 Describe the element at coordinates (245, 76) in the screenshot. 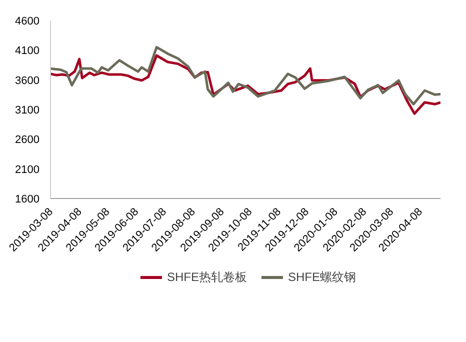

I see `line-series` at that location.